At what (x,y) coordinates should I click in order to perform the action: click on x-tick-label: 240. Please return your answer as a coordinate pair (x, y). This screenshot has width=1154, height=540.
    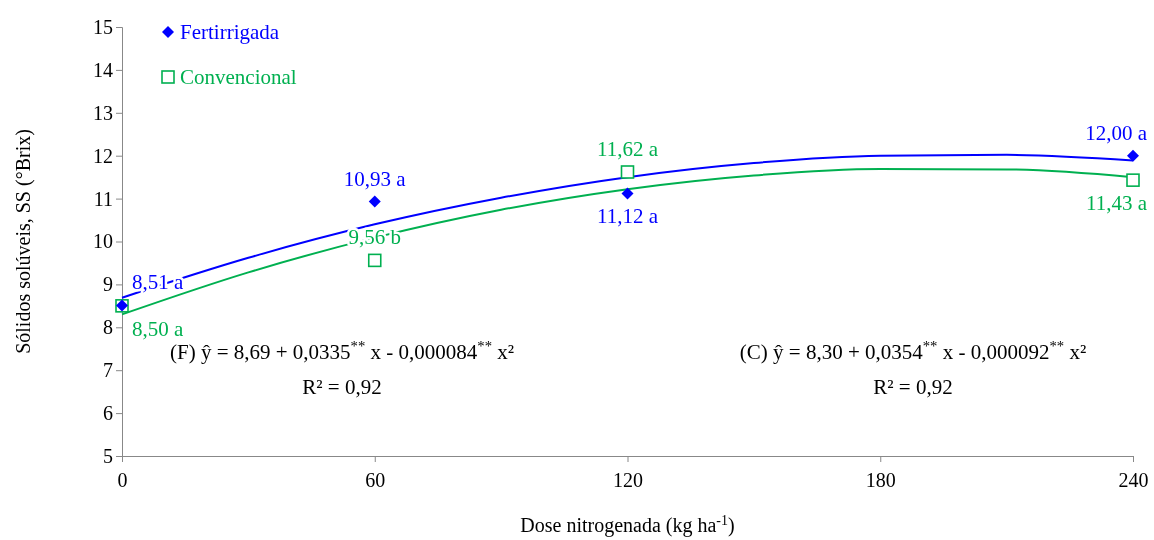
    Looking at the image, I should click on (1133, 480).